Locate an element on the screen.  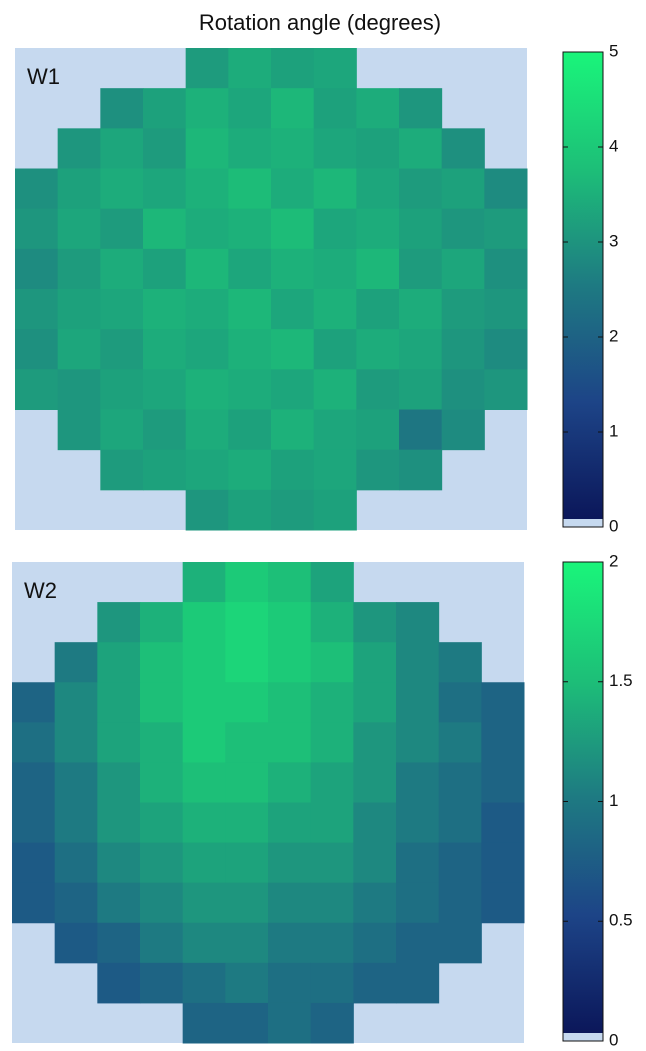
colorbar-tick-label: 1 is located at coordinates (613, 430).